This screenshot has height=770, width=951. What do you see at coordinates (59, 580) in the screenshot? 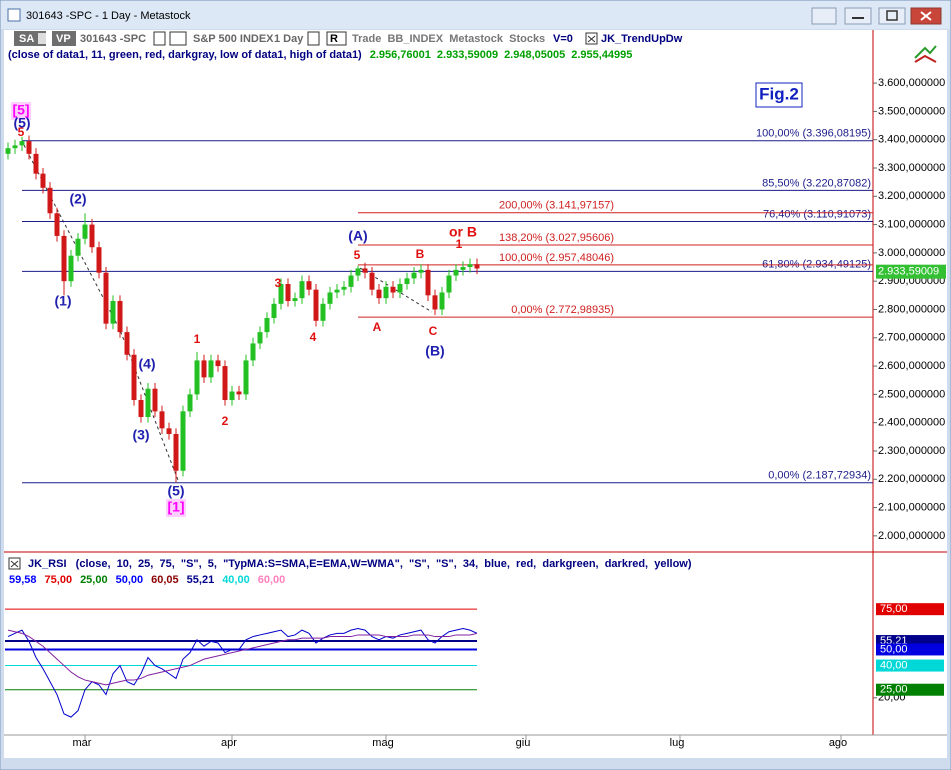
I see `indicator-value: 75,00` at bounding box center [59, 580].